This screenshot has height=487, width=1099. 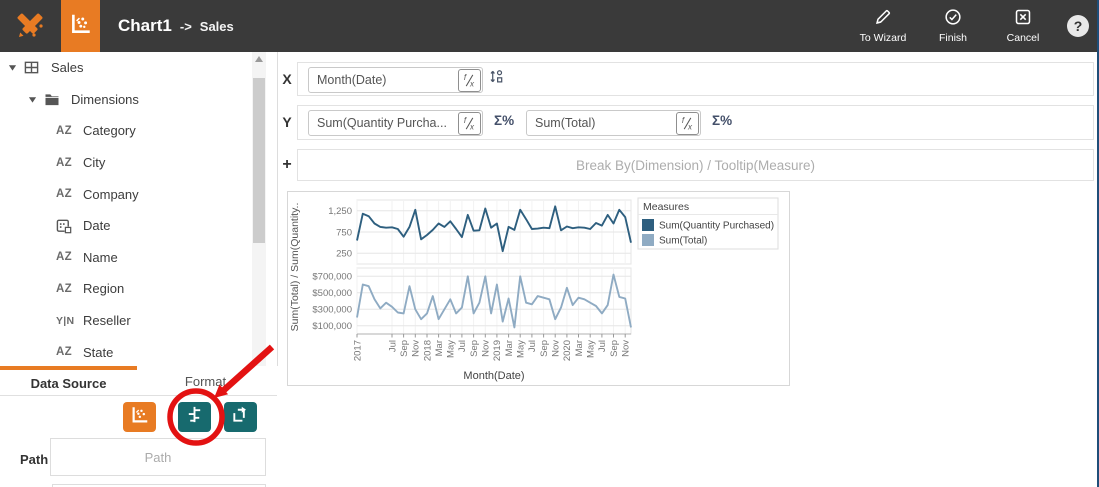 What do you see at coordinates (176, 26) in the screenshot?
I see `window-title: Chart1 -> Sales` at bounding box center [176, 26].